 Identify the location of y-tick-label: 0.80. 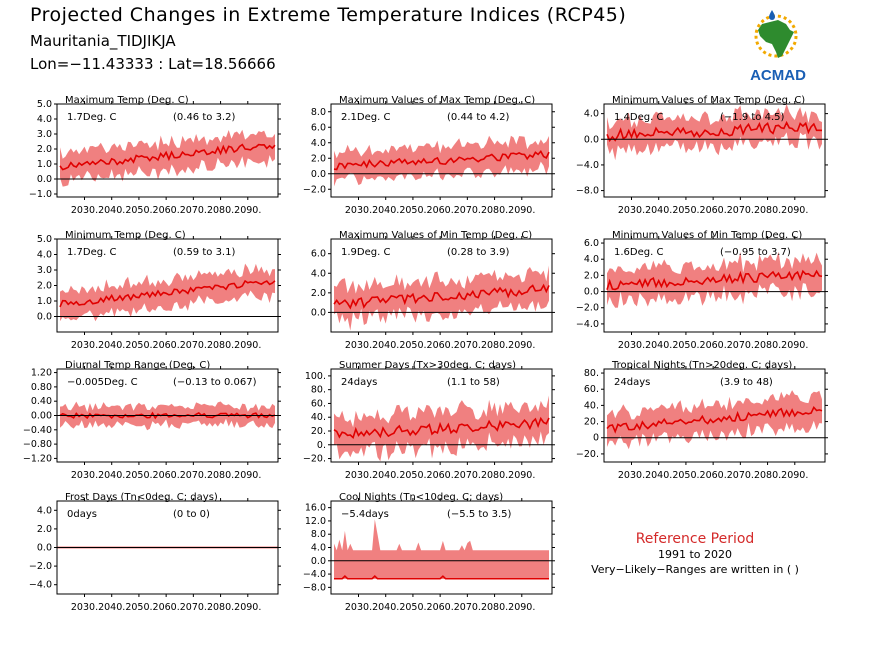
(41, 387).